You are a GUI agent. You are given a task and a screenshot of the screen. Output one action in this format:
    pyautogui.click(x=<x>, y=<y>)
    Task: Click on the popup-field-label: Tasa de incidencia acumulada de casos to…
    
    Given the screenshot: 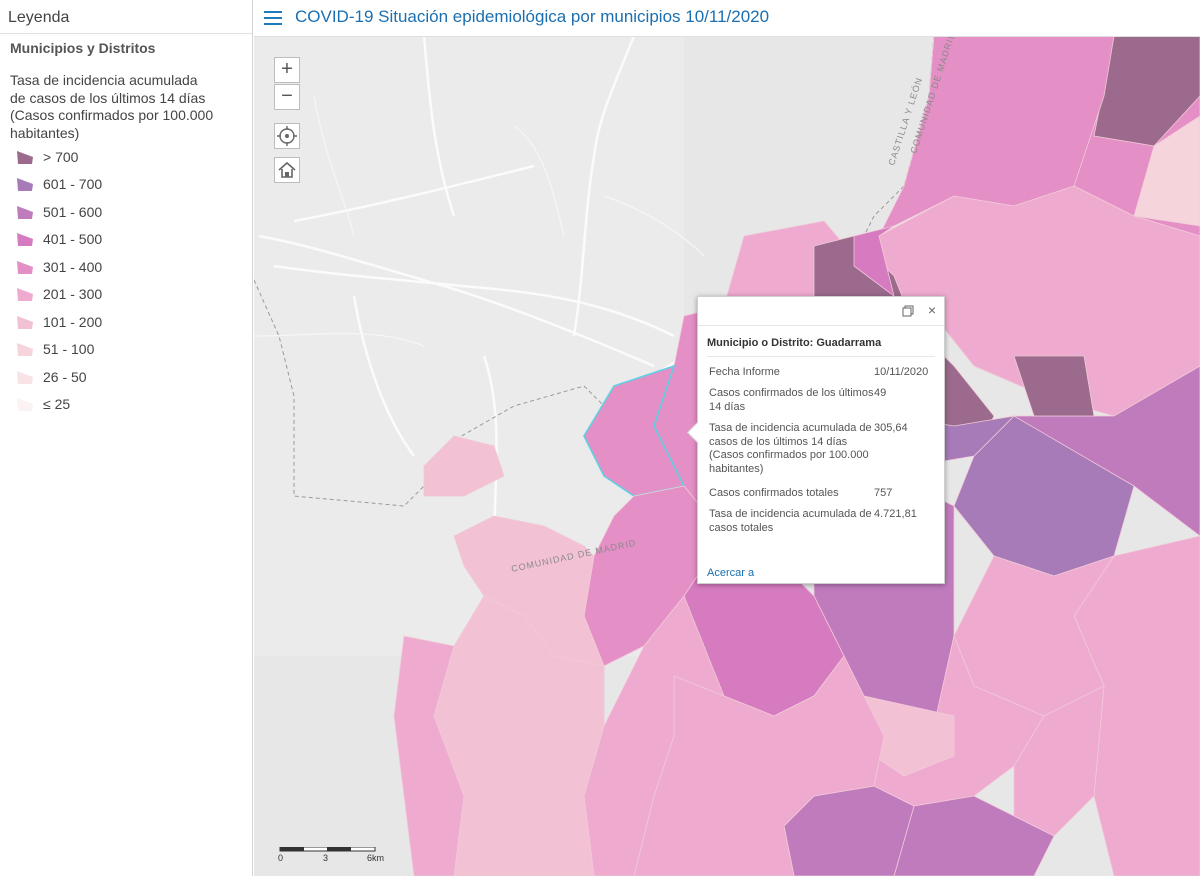 What is the action you would take?
    pyautogui.click(x=790, y=521)
    